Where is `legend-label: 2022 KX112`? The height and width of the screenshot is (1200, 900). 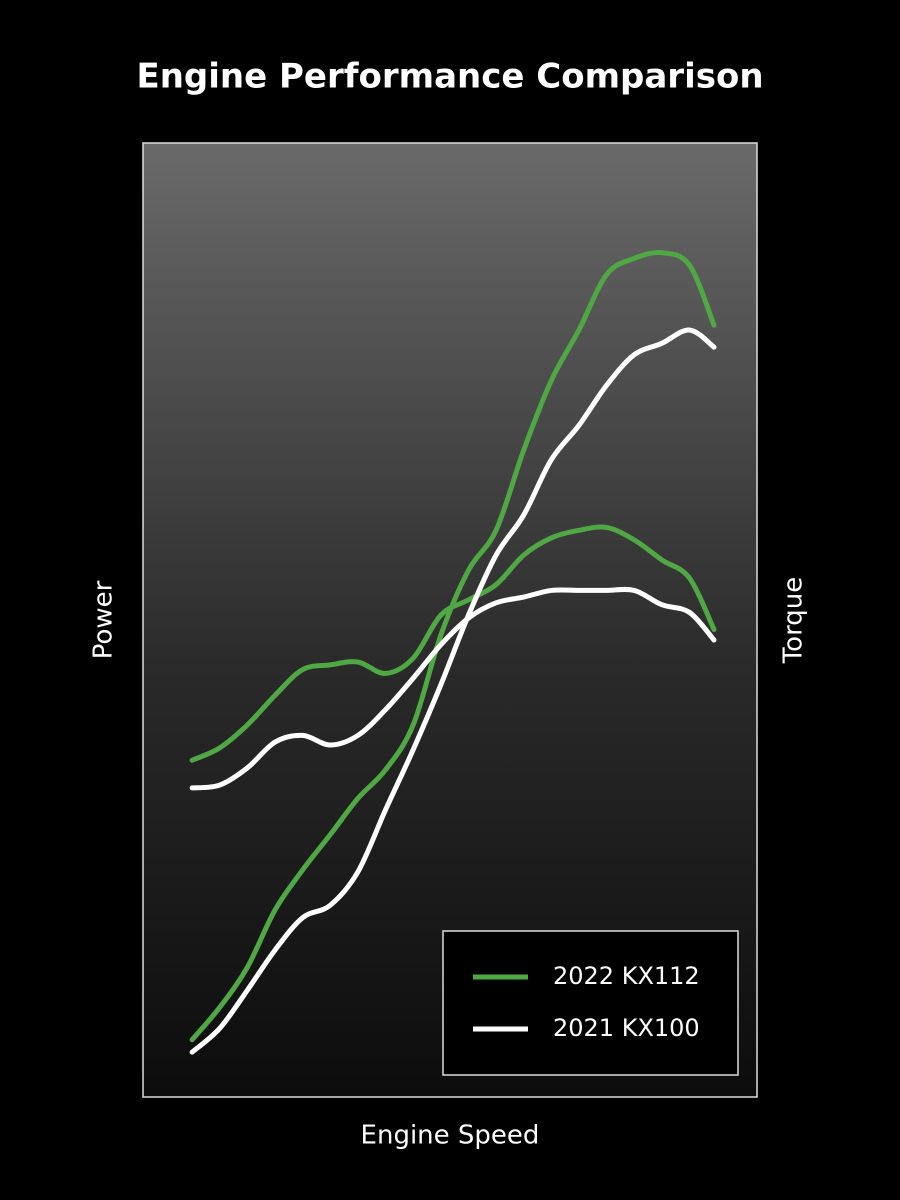 legend-label: 2022 KX112 is located at coordinates (626, 976).